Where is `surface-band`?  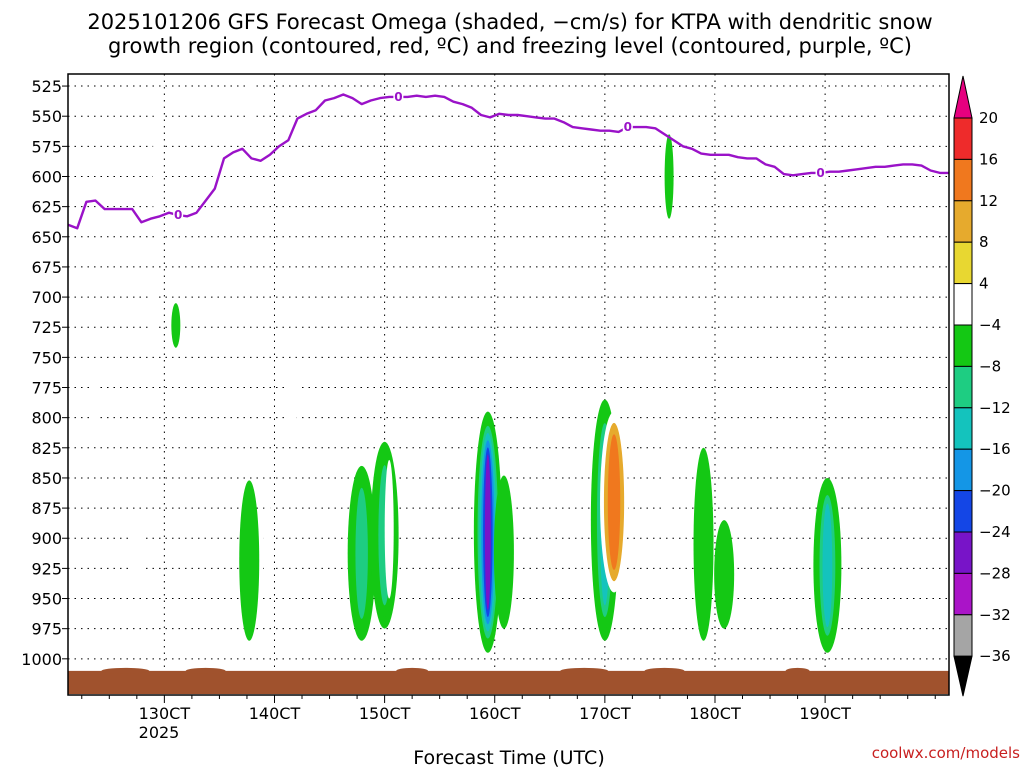 surface-band is located at coordinates (508, 680).